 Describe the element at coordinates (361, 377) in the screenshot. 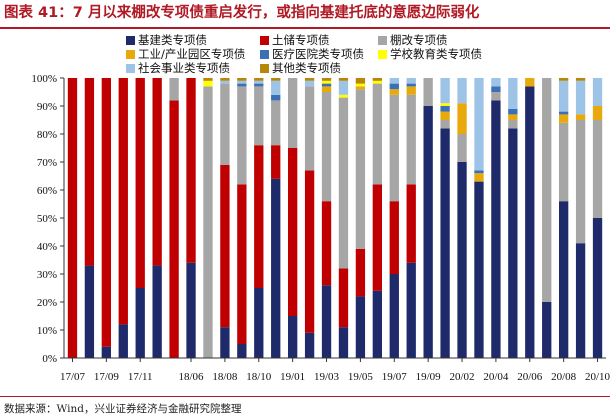

I see `x-tick-label: 19/05` at that location.